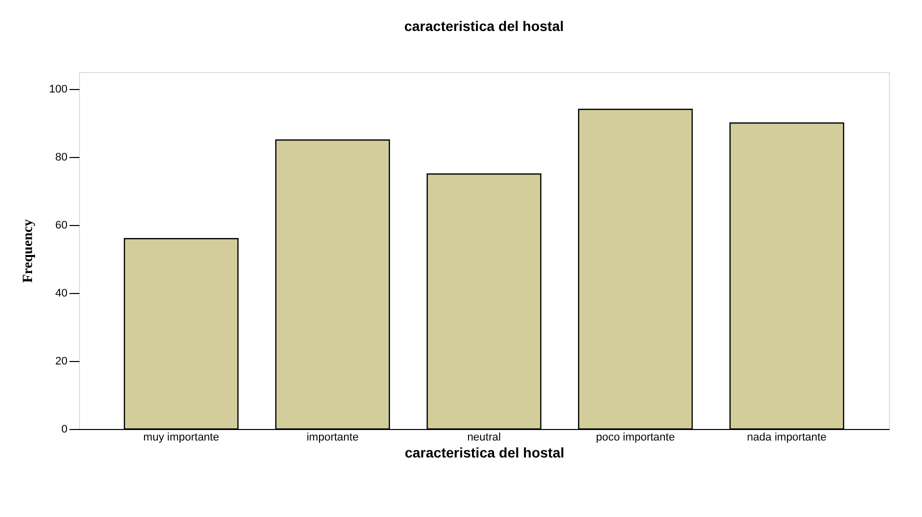  Describe the element at coordinates (332, 438) in the screenshot. I see `x-tick-label: importante` at that location.